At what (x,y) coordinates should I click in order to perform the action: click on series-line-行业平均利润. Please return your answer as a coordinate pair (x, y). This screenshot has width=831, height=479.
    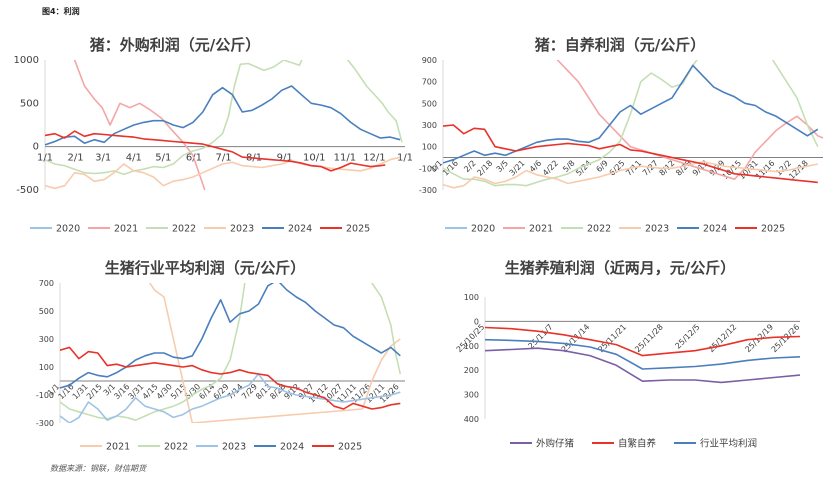
    Looking at the image, I should click on (642, 354).